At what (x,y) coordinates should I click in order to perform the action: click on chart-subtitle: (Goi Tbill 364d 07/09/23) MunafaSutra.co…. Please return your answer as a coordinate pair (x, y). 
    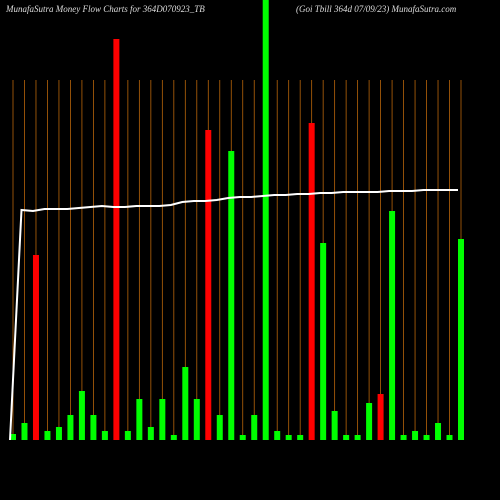
    Looking at the image, I should click on (376, 9).